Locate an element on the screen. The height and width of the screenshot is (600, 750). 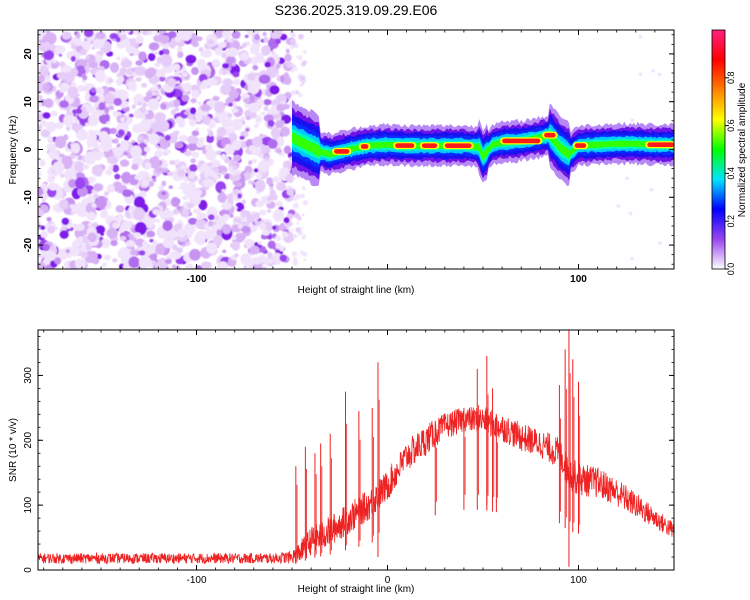
carrier-band is located at coordinates (483, 143).